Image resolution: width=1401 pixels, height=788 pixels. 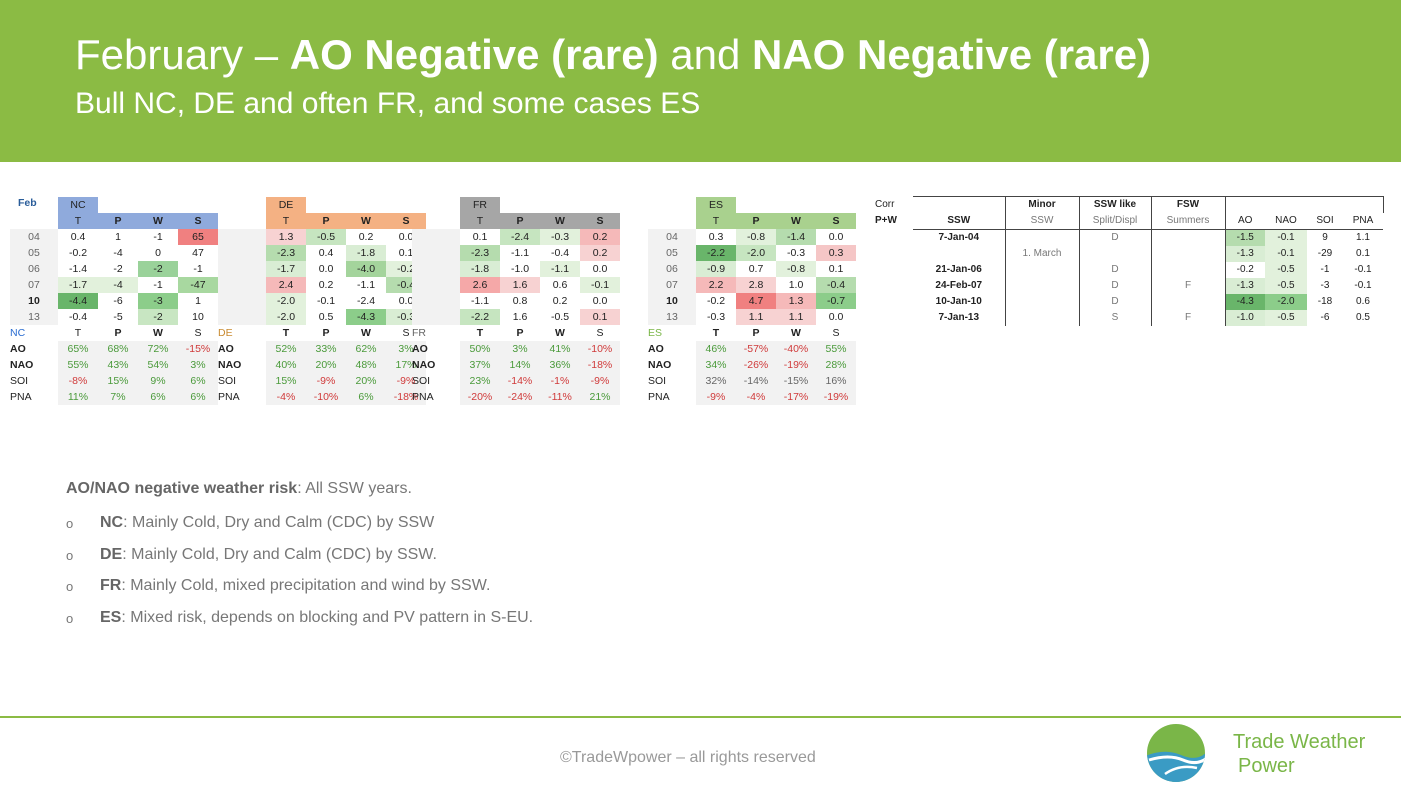 I want to click on value-cell: -0.7, so click(x=836, y=301).